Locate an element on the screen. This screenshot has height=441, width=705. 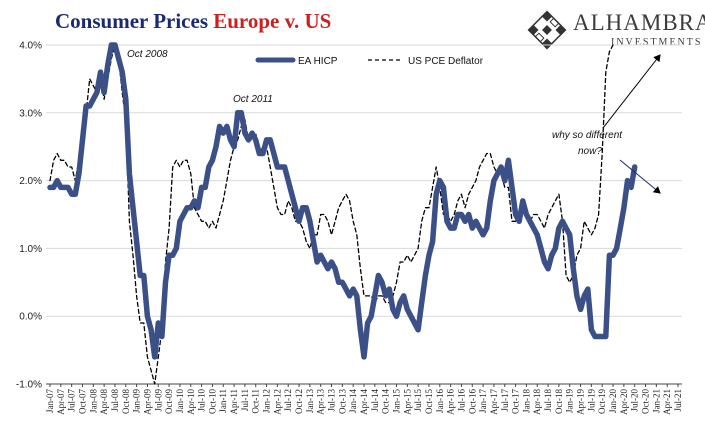
x-tick-label: Apr-13 is located at coordinates (321, 402).